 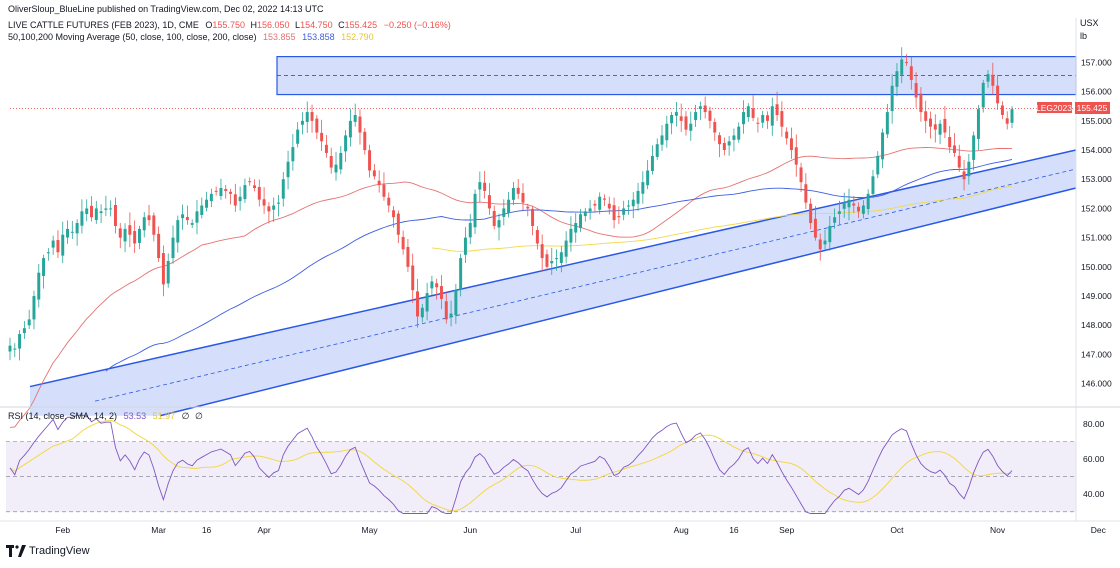 I want to click on price-tick-label: 156.000, so click(x=1096, y=92).